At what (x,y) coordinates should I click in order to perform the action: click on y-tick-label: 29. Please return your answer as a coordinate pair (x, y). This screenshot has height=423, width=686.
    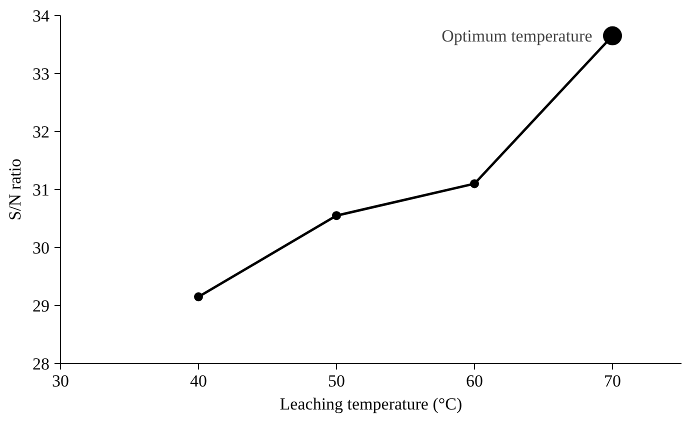
    Looking at the image, I should click on (41, 306).